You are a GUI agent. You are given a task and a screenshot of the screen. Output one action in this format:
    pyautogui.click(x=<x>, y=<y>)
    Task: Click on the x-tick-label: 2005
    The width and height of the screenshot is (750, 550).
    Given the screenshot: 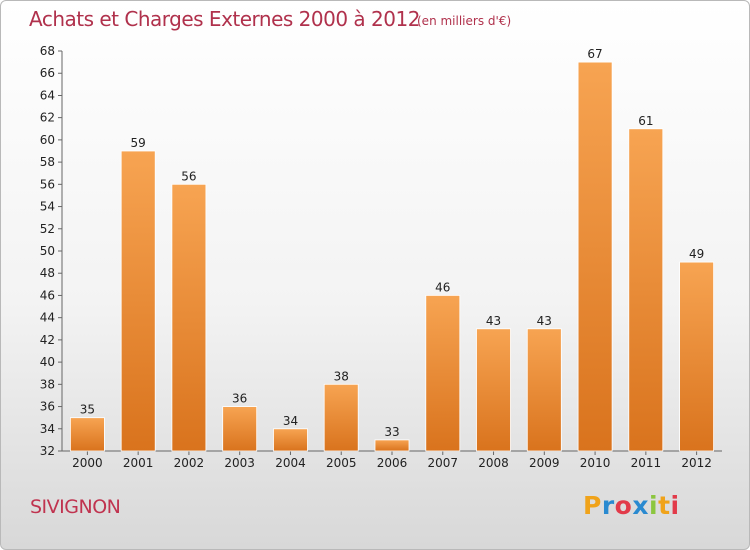 What is the action you would take?
    pyautogui.click(x=341, y=463)
    